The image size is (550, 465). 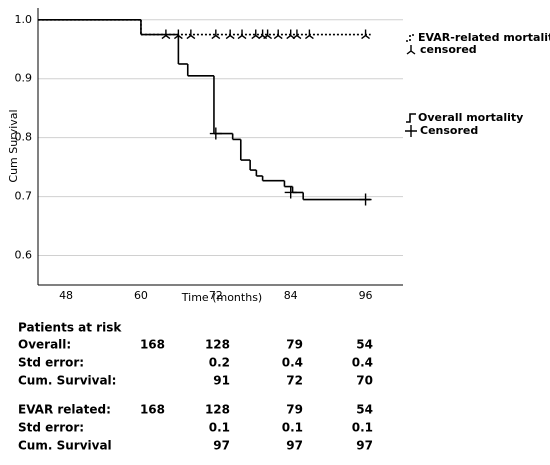 I want to click on y-tick-label: 0.7, so click(x=24, y=196).